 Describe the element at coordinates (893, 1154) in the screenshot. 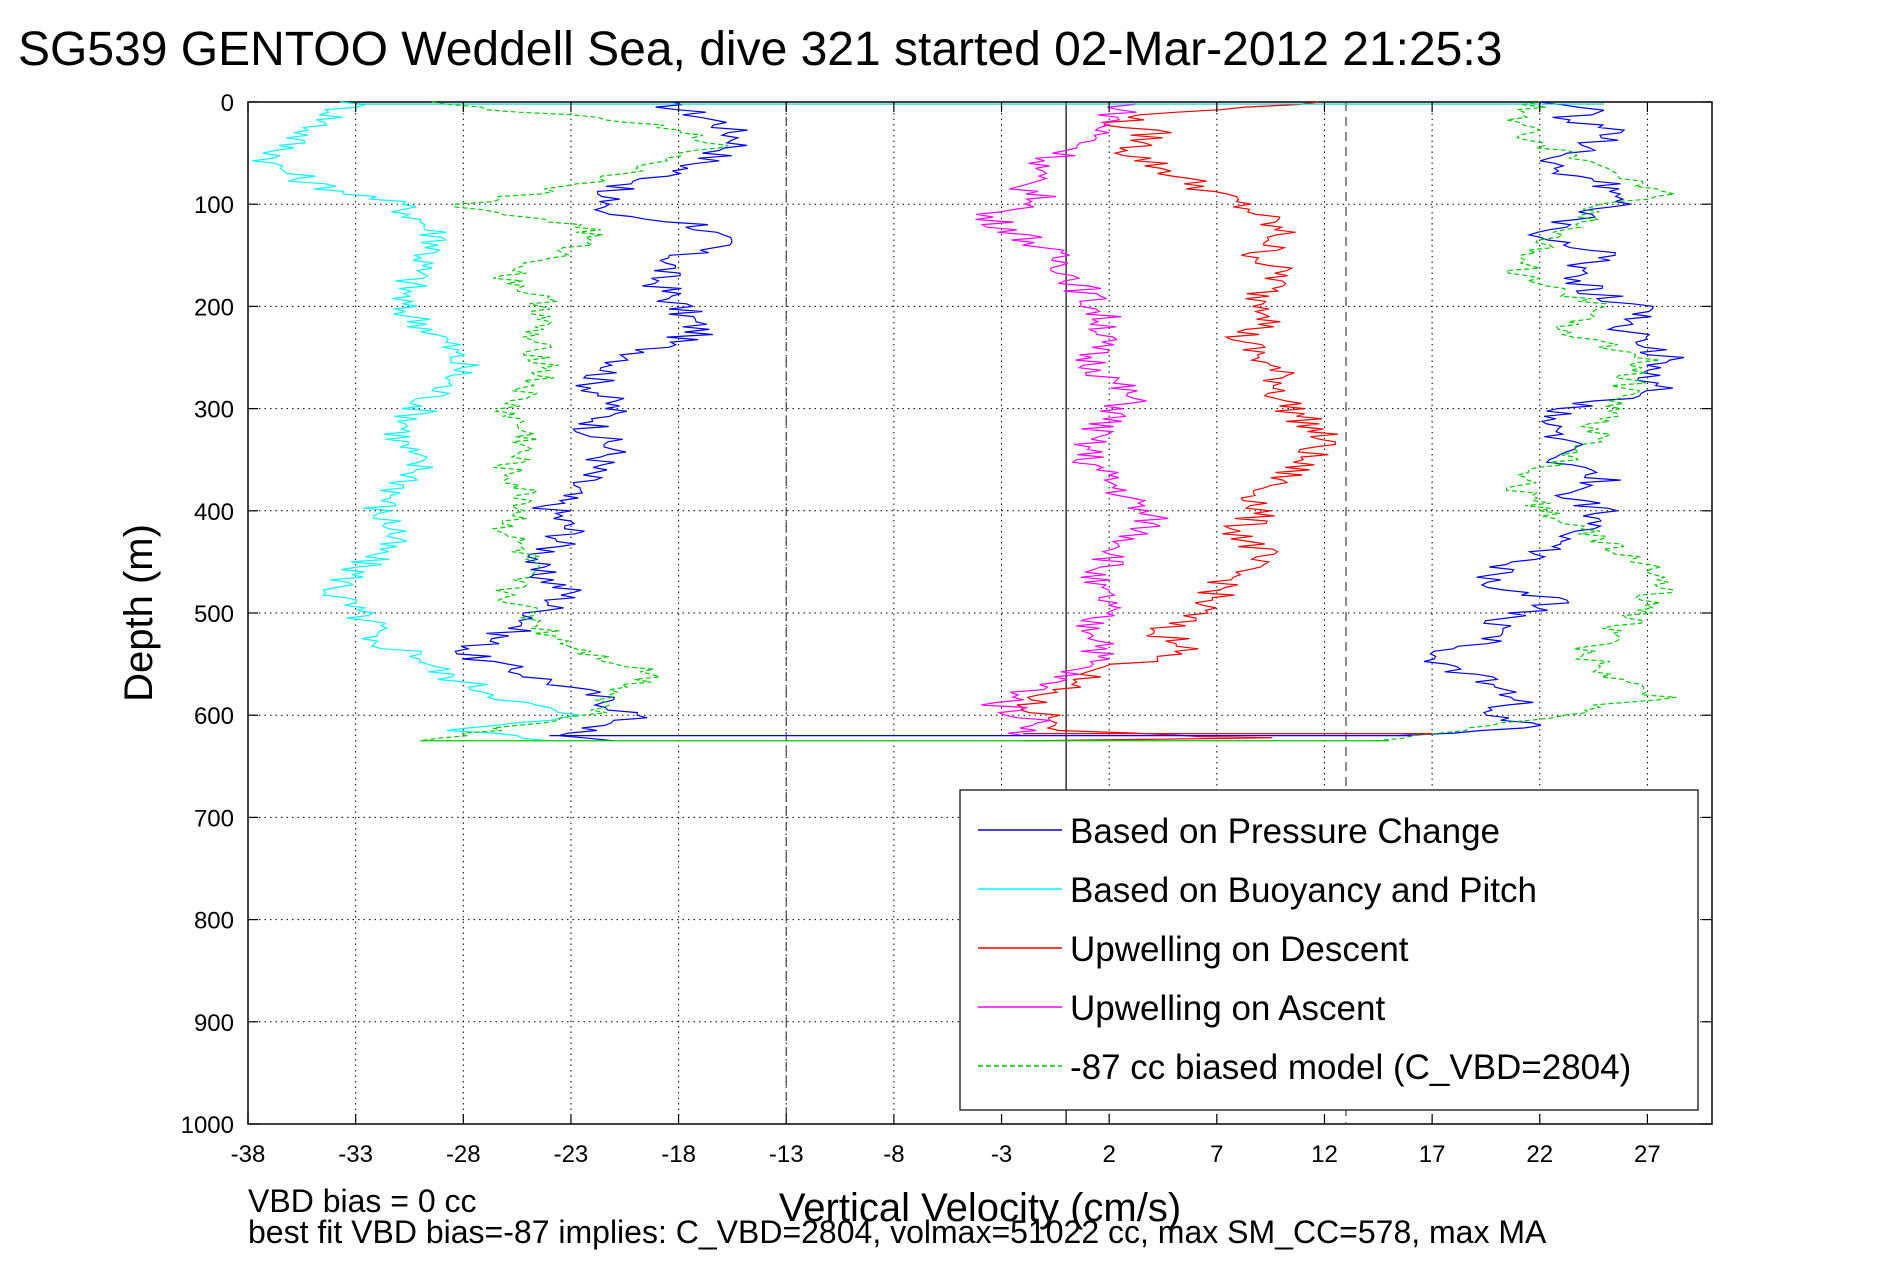

I see `x-tick-label: -8` at that location.